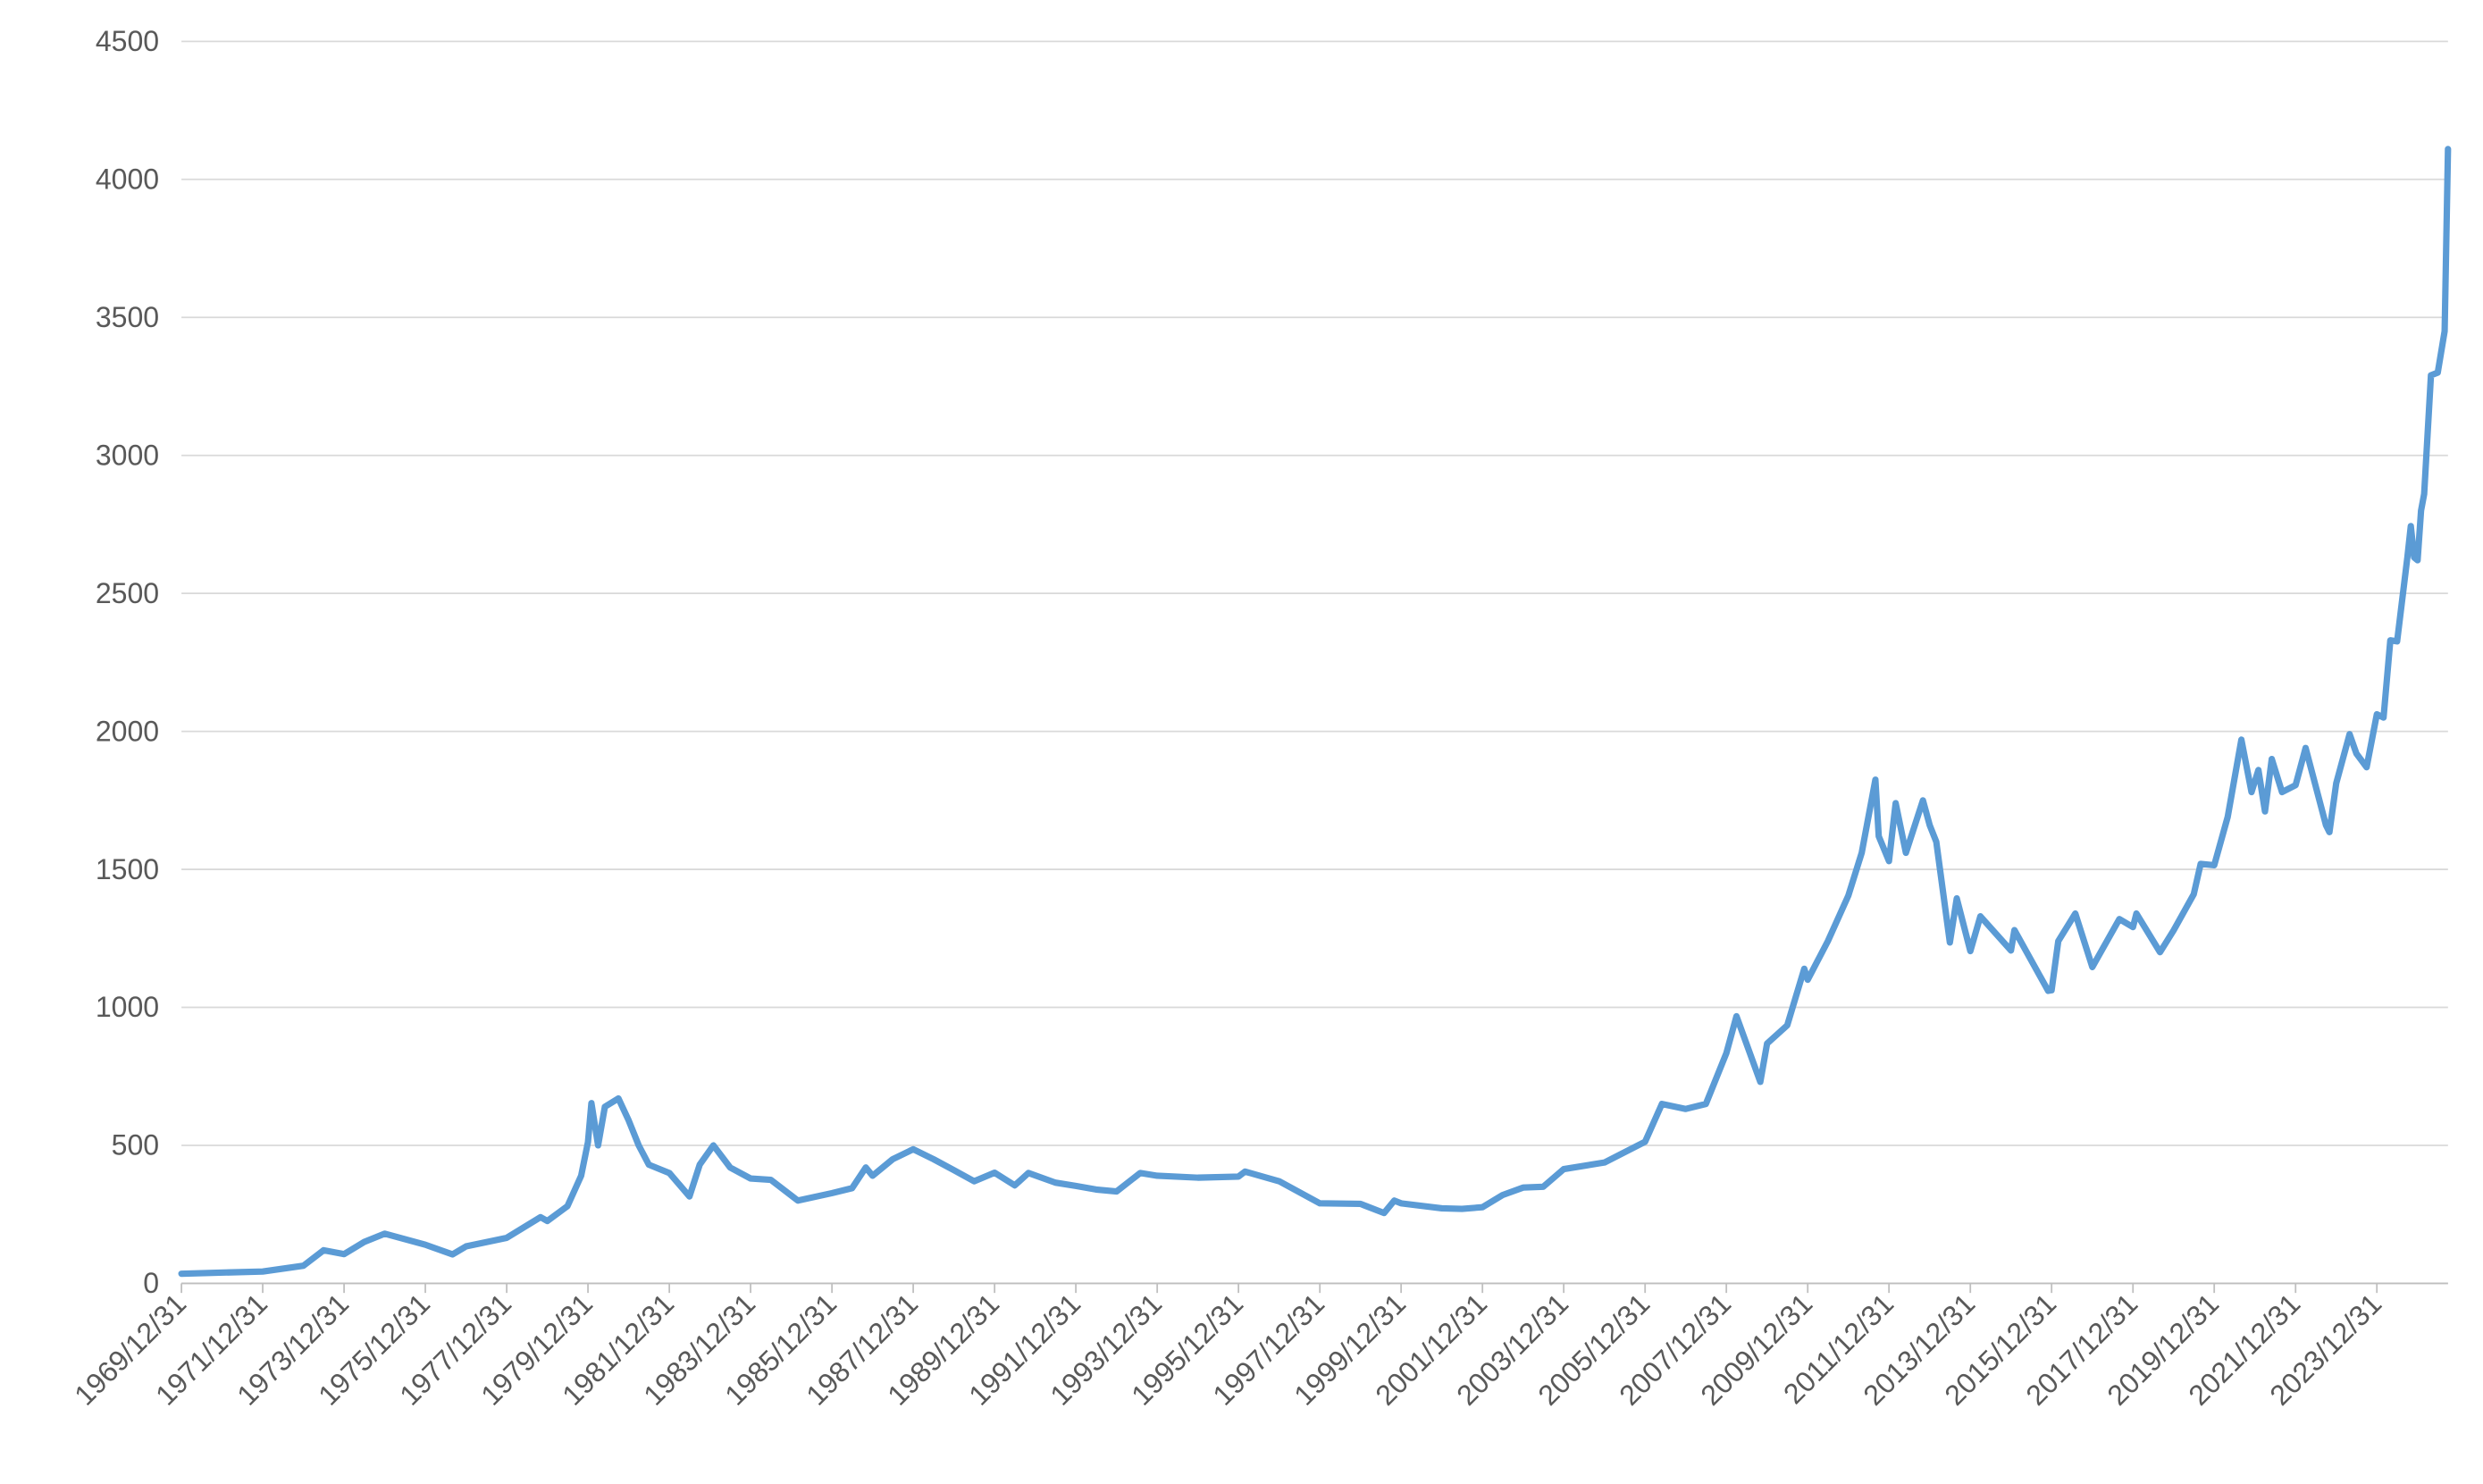 The height and width of the screenshot is (1484, 2483). Describe the element at coordinates (127, 41) in the screenshot. I see `y-tick-label: 4500` at that location.